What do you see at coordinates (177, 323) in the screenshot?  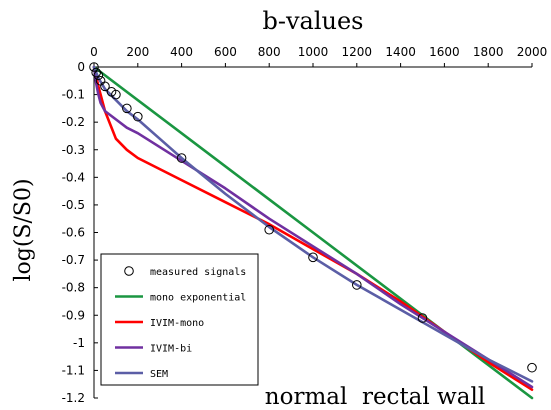 I see `legend-label: IVIM-mono` at bounding box center [177, 323].